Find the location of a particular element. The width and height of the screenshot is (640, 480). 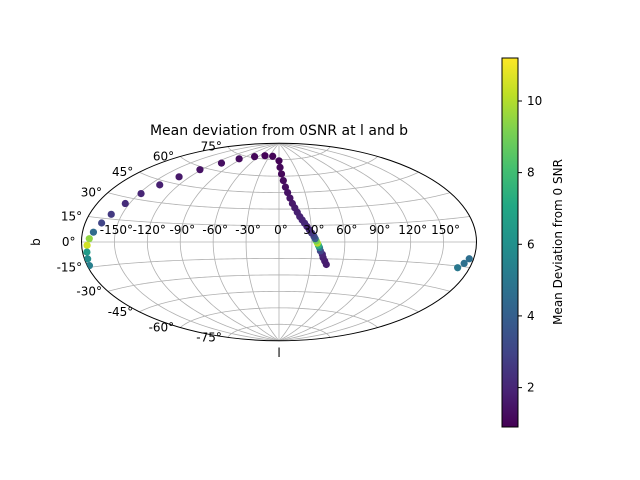

y-axis-label: b is located at coordinates (36, 242).